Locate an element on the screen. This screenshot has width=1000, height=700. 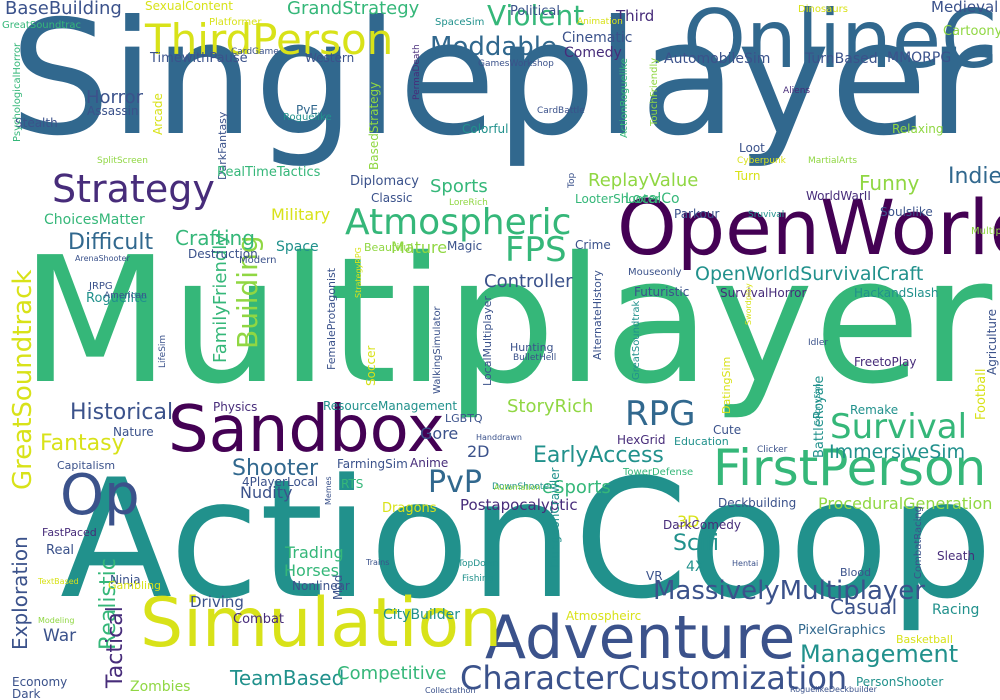
word-tag: eSports is located at coordinates (576, 487).